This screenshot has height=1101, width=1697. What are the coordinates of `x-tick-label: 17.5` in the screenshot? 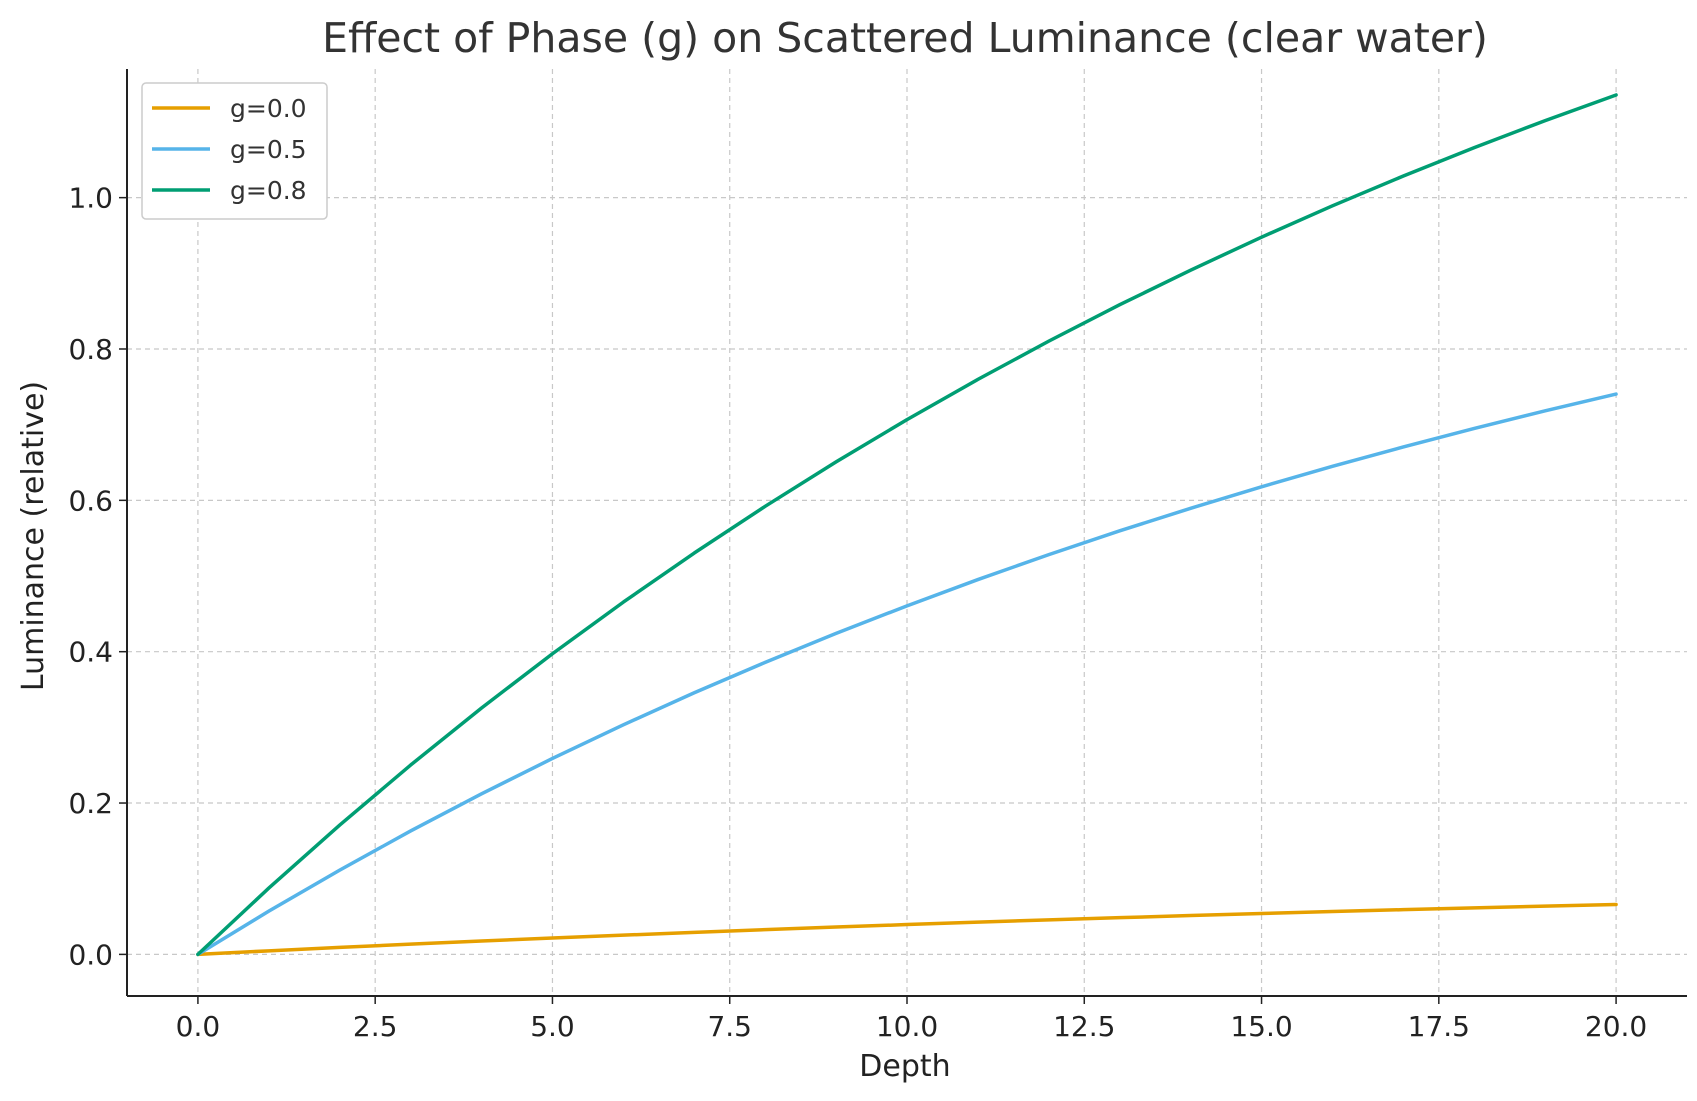 It's located at (1439, 1026).